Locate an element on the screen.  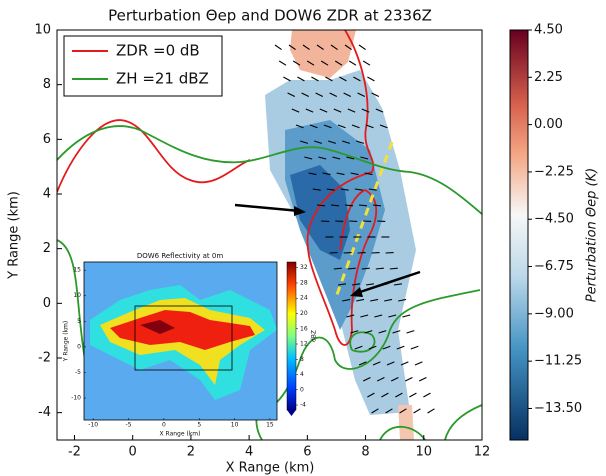
colorbar-tick-label: −2.25 is located at coordinates (554, 171).